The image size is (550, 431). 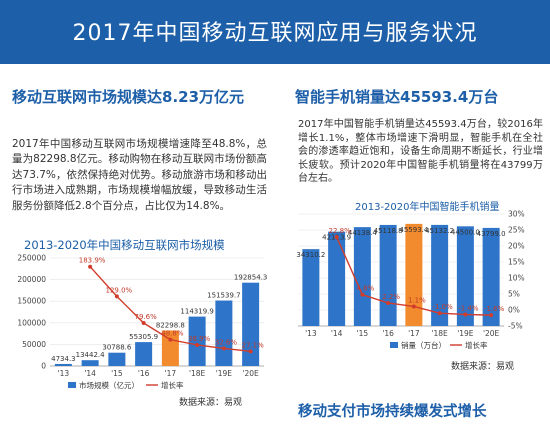 I want to click on x-tick-label: '14, so click(x=337, y=333).